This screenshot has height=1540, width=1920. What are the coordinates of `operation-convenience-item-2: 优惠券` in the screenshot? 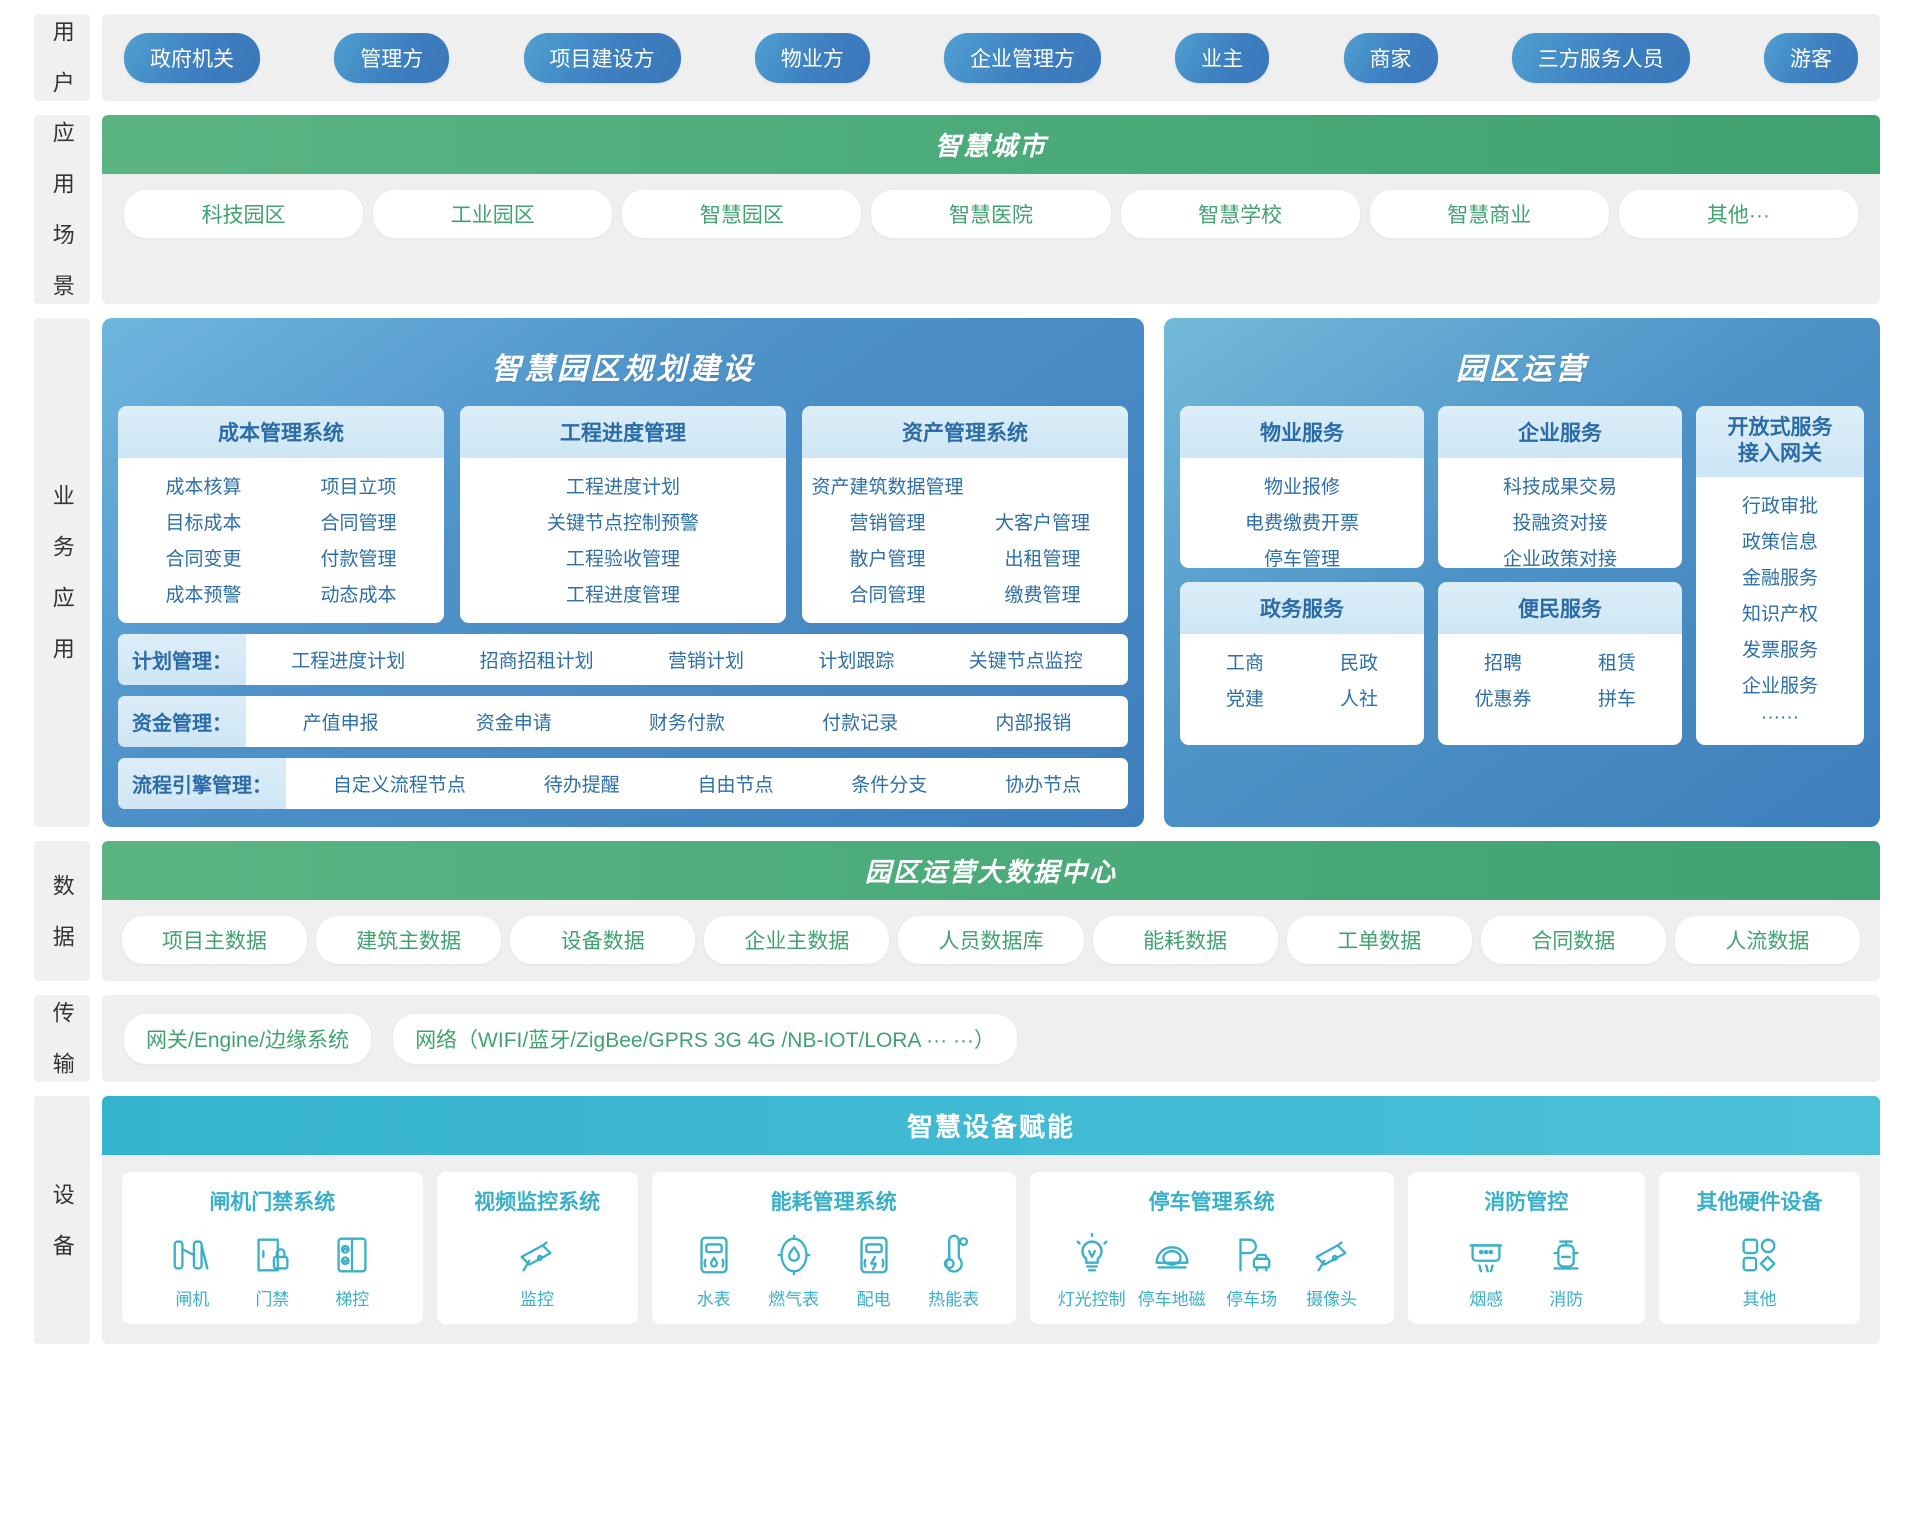 It's located at (1503, 700).